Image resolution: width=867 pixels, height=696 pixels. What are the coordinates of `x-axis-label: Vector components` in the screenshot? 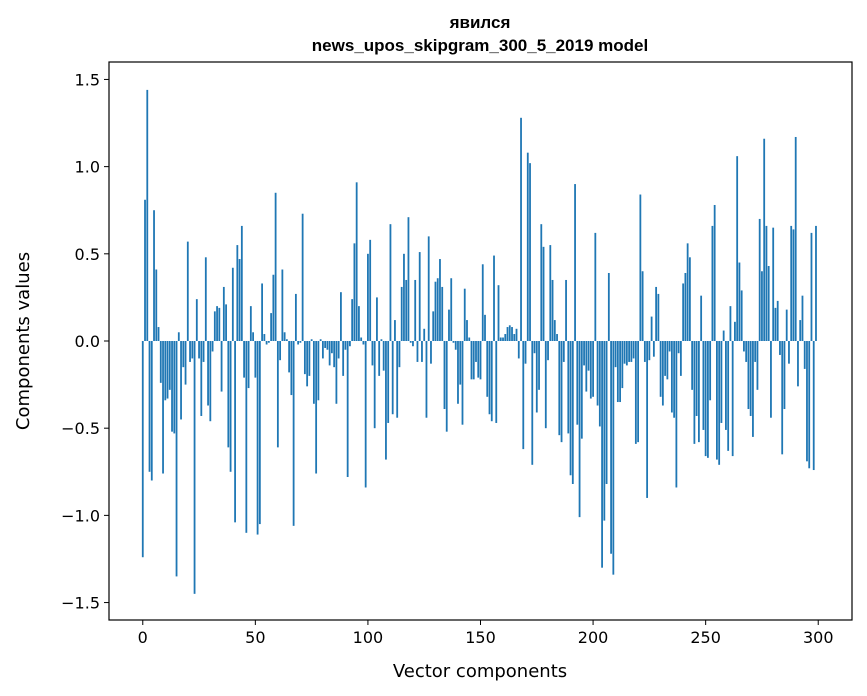 It's located at (480, 671).